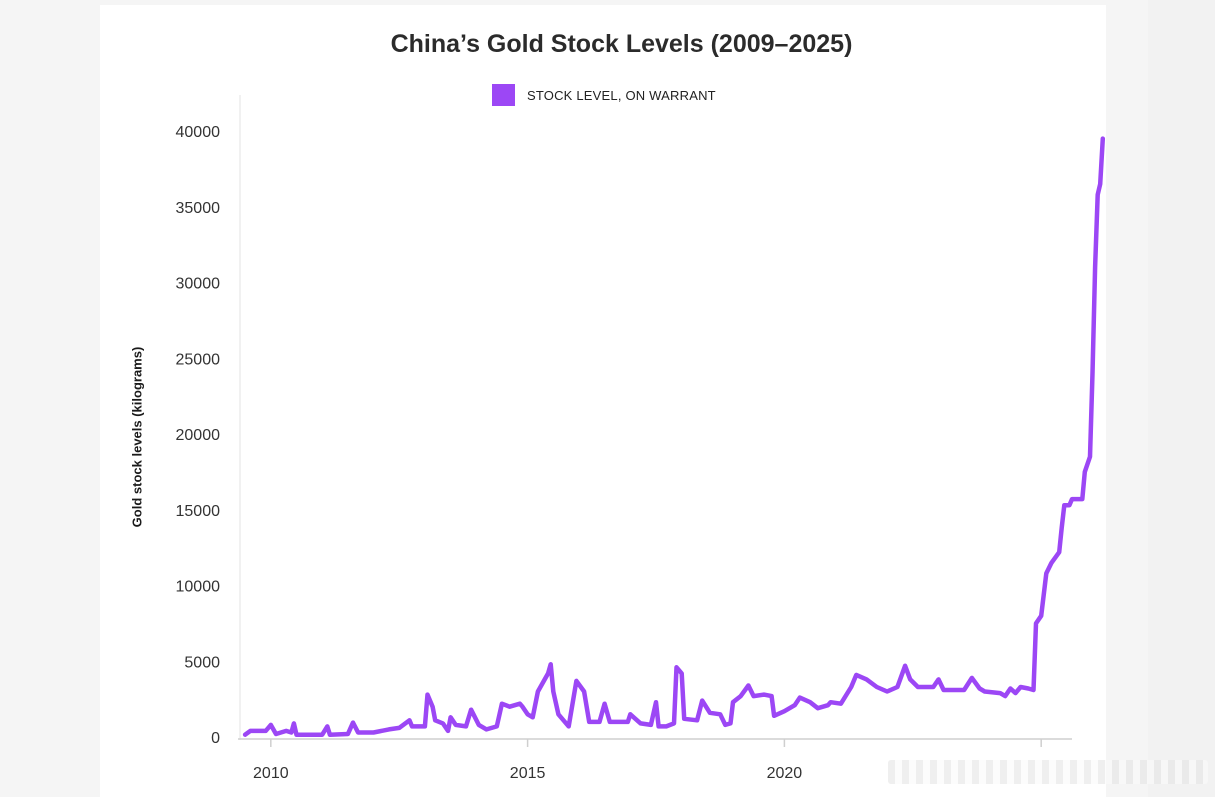 The width and height of the screenshot is (1215, 797). Describe the element at coordinates (271, 773) in the screenshot. I see `x-tick-label: 2010` at that location.